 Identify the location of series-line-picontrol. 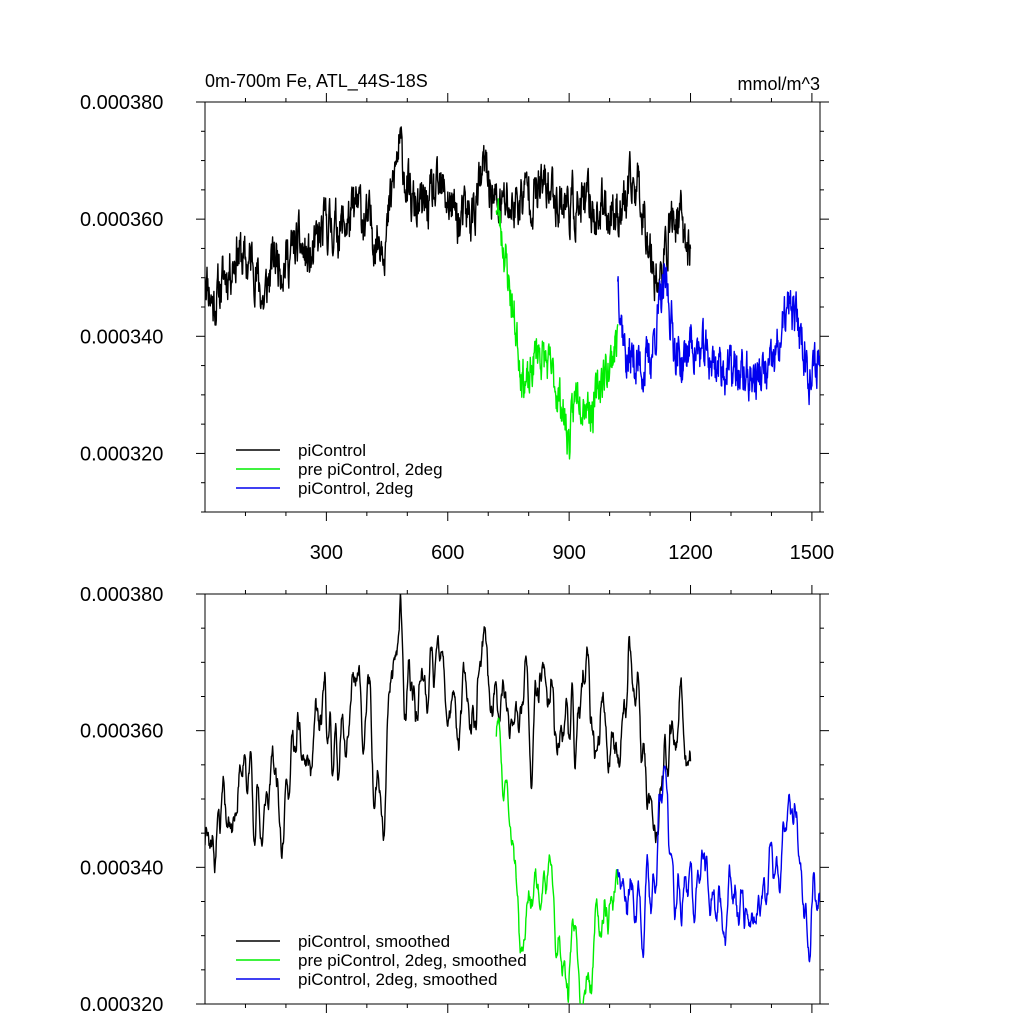
(448, 226).